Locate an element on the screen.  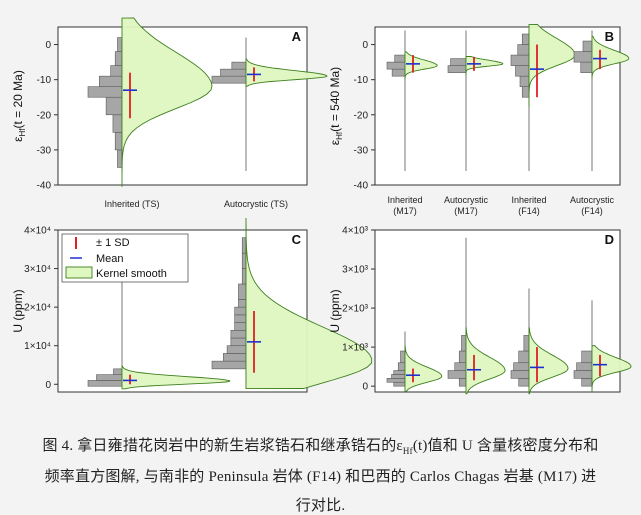
y-tick-label: -30 is located at coordinates (361, 150).